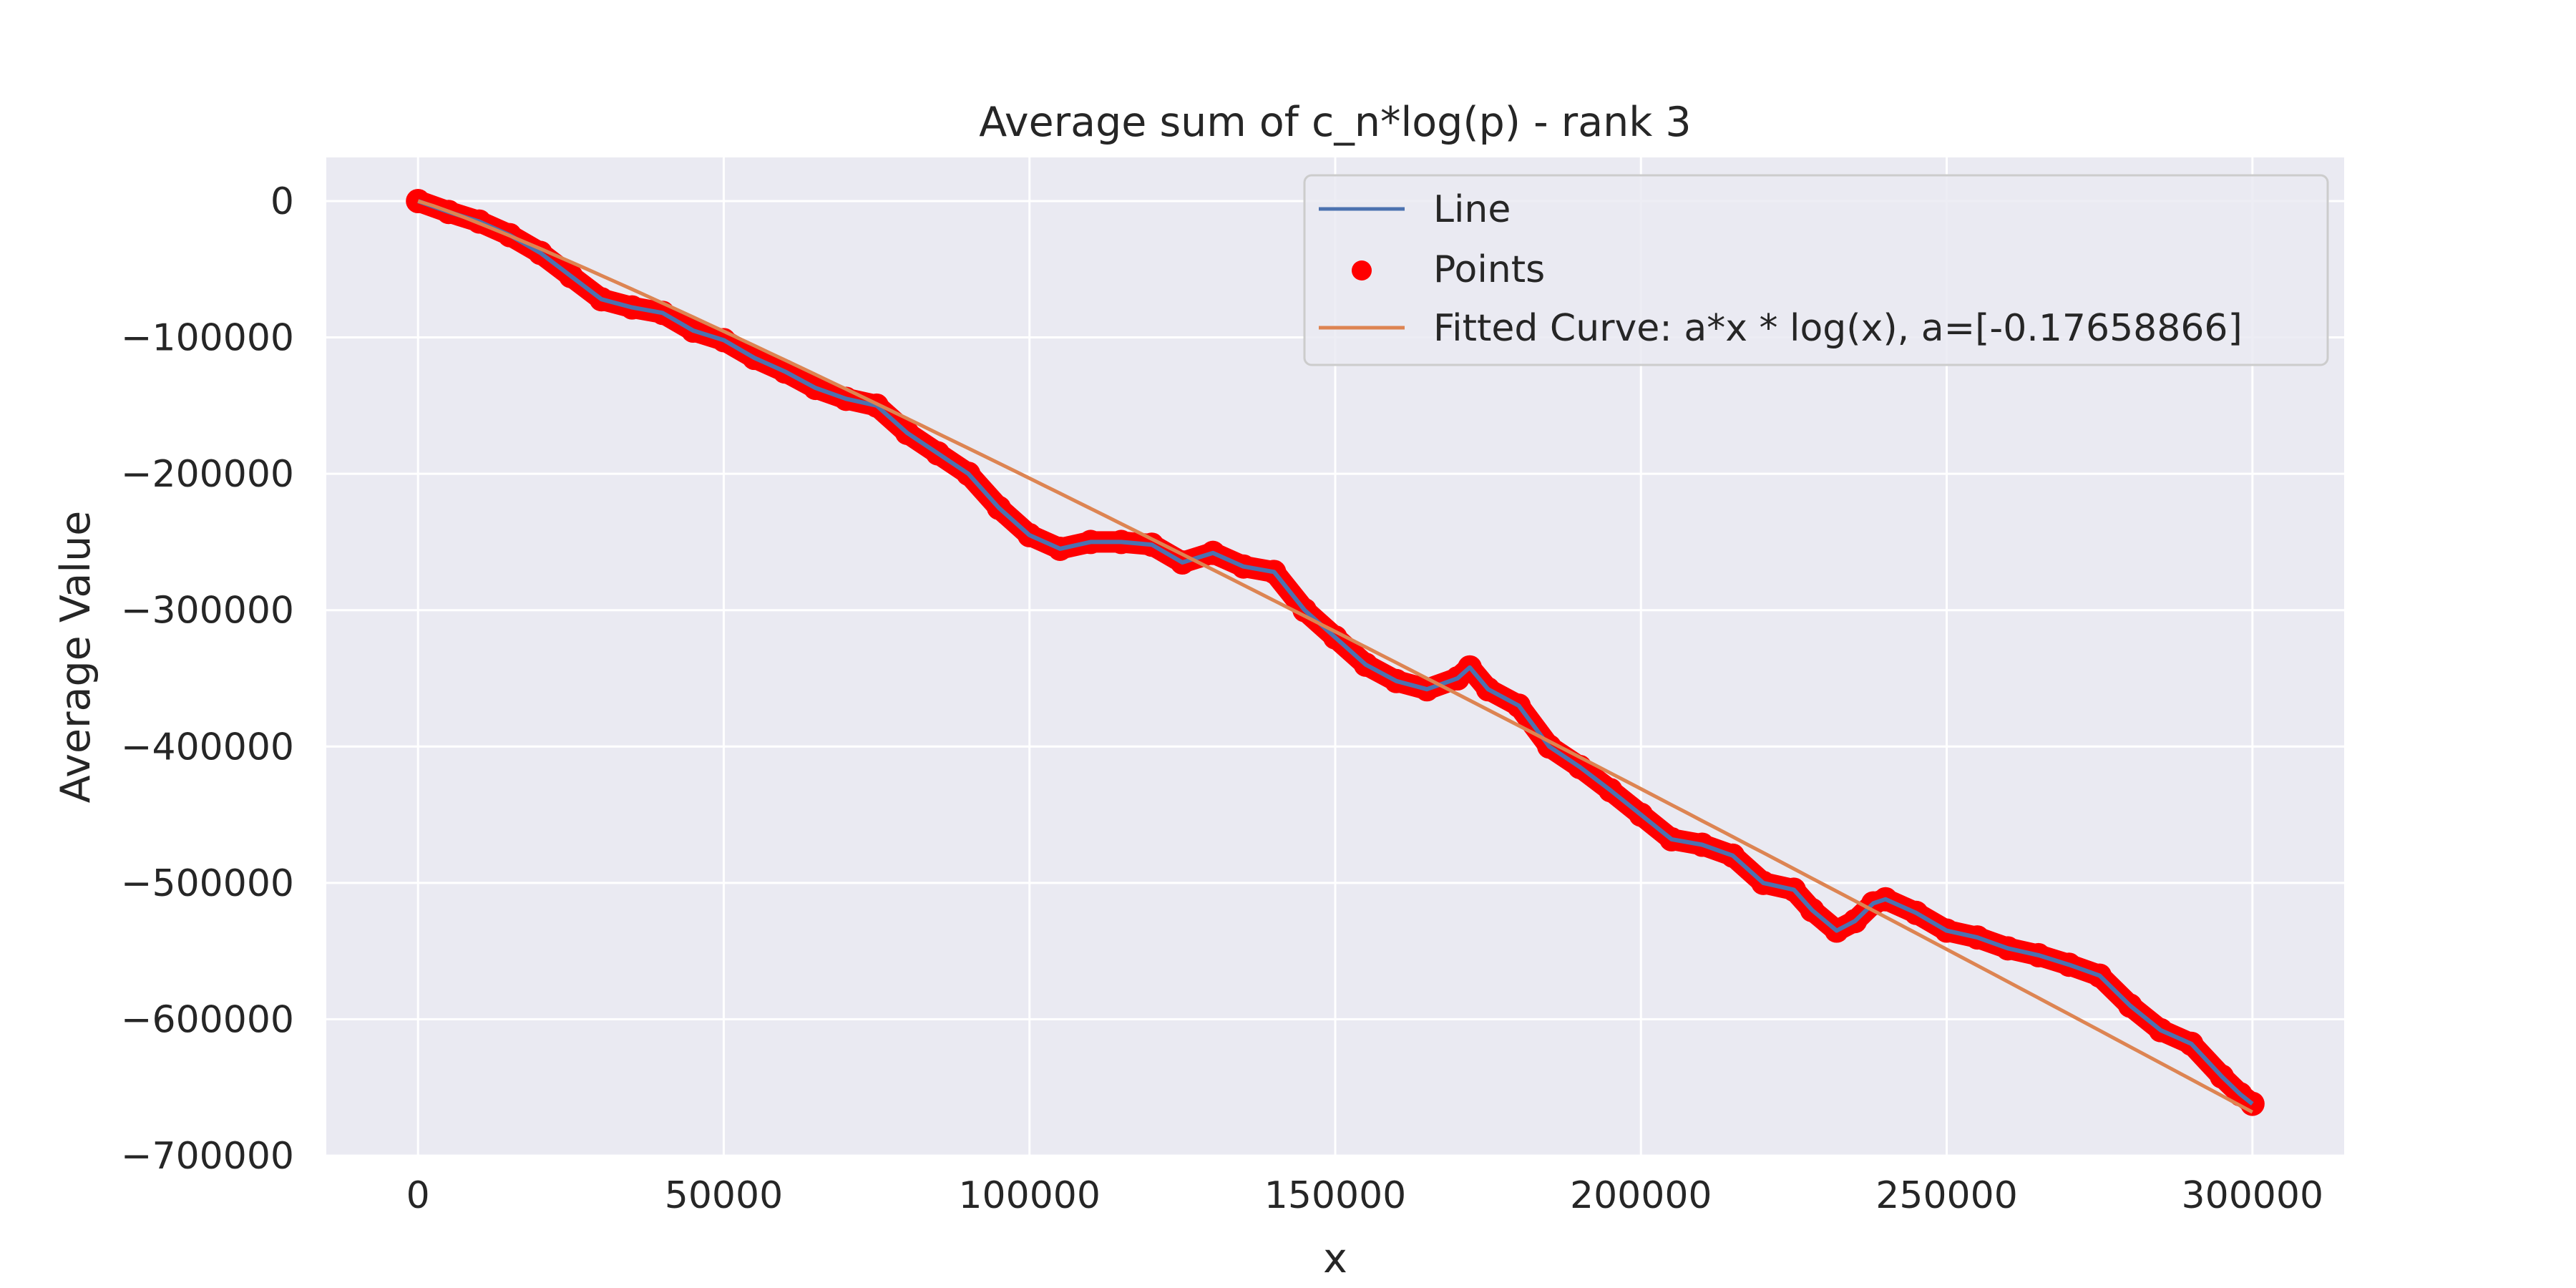 The height and width of the screenshot is (1288, 2576). Describe the element at coordinates (75, 657) in the screenshot. I see `y-axis-title: Average Value` at that location.